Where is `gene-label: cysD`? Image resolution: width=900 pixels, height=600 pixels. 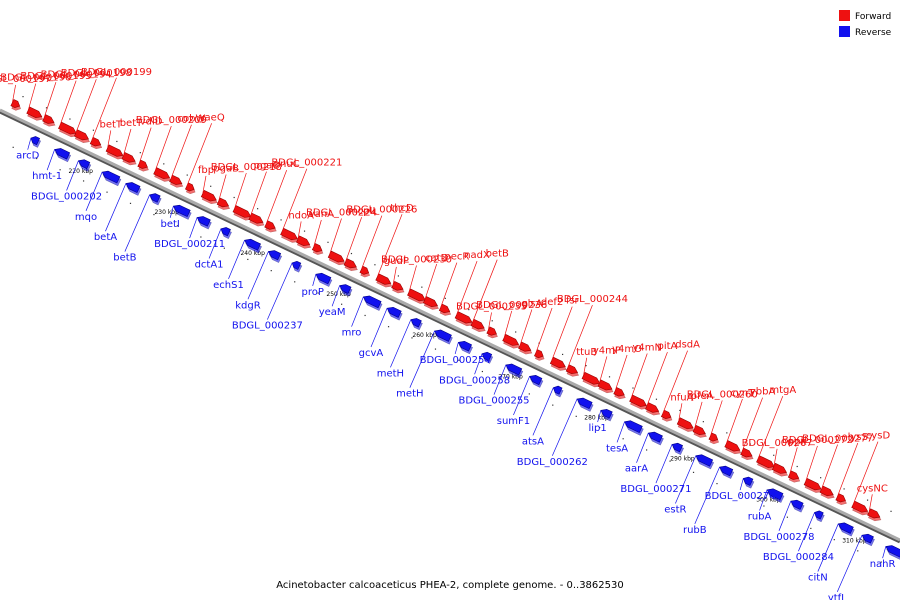 gene-label: cysD is located at coordinates (878, 436).